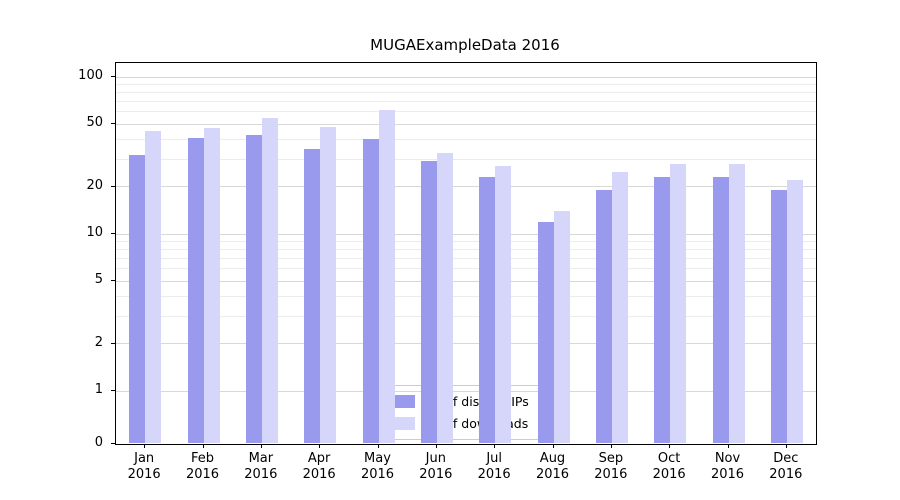 This screenshot has width=900, height=500. What do you see at coordinates (494, 467) in the screenshot?
I see `x-tick-label: Jul 2016` at bounding box center [494, 467].